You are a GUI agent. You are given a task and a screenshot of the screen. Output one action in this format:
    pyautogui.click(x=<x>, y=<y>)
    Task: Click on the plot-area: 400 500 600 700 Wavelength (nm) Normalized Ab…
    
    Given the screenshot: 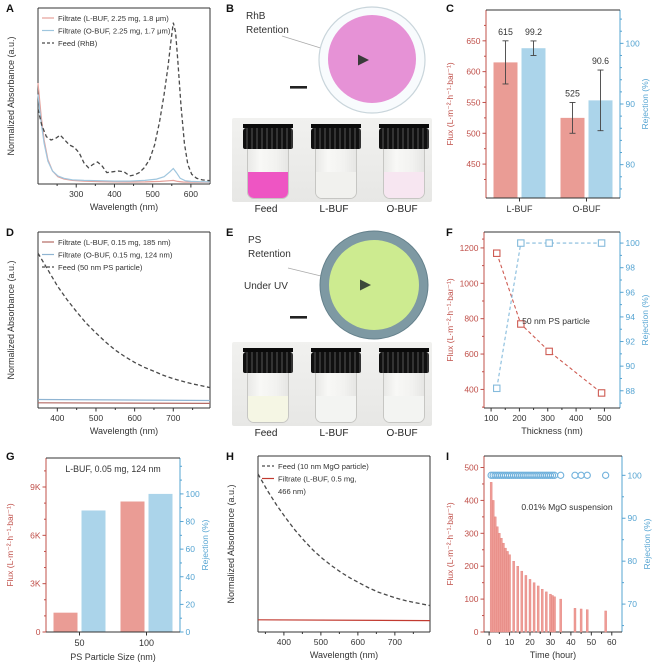 What is the action you would take?
    pyautogui.click(x=108, y=333)
    